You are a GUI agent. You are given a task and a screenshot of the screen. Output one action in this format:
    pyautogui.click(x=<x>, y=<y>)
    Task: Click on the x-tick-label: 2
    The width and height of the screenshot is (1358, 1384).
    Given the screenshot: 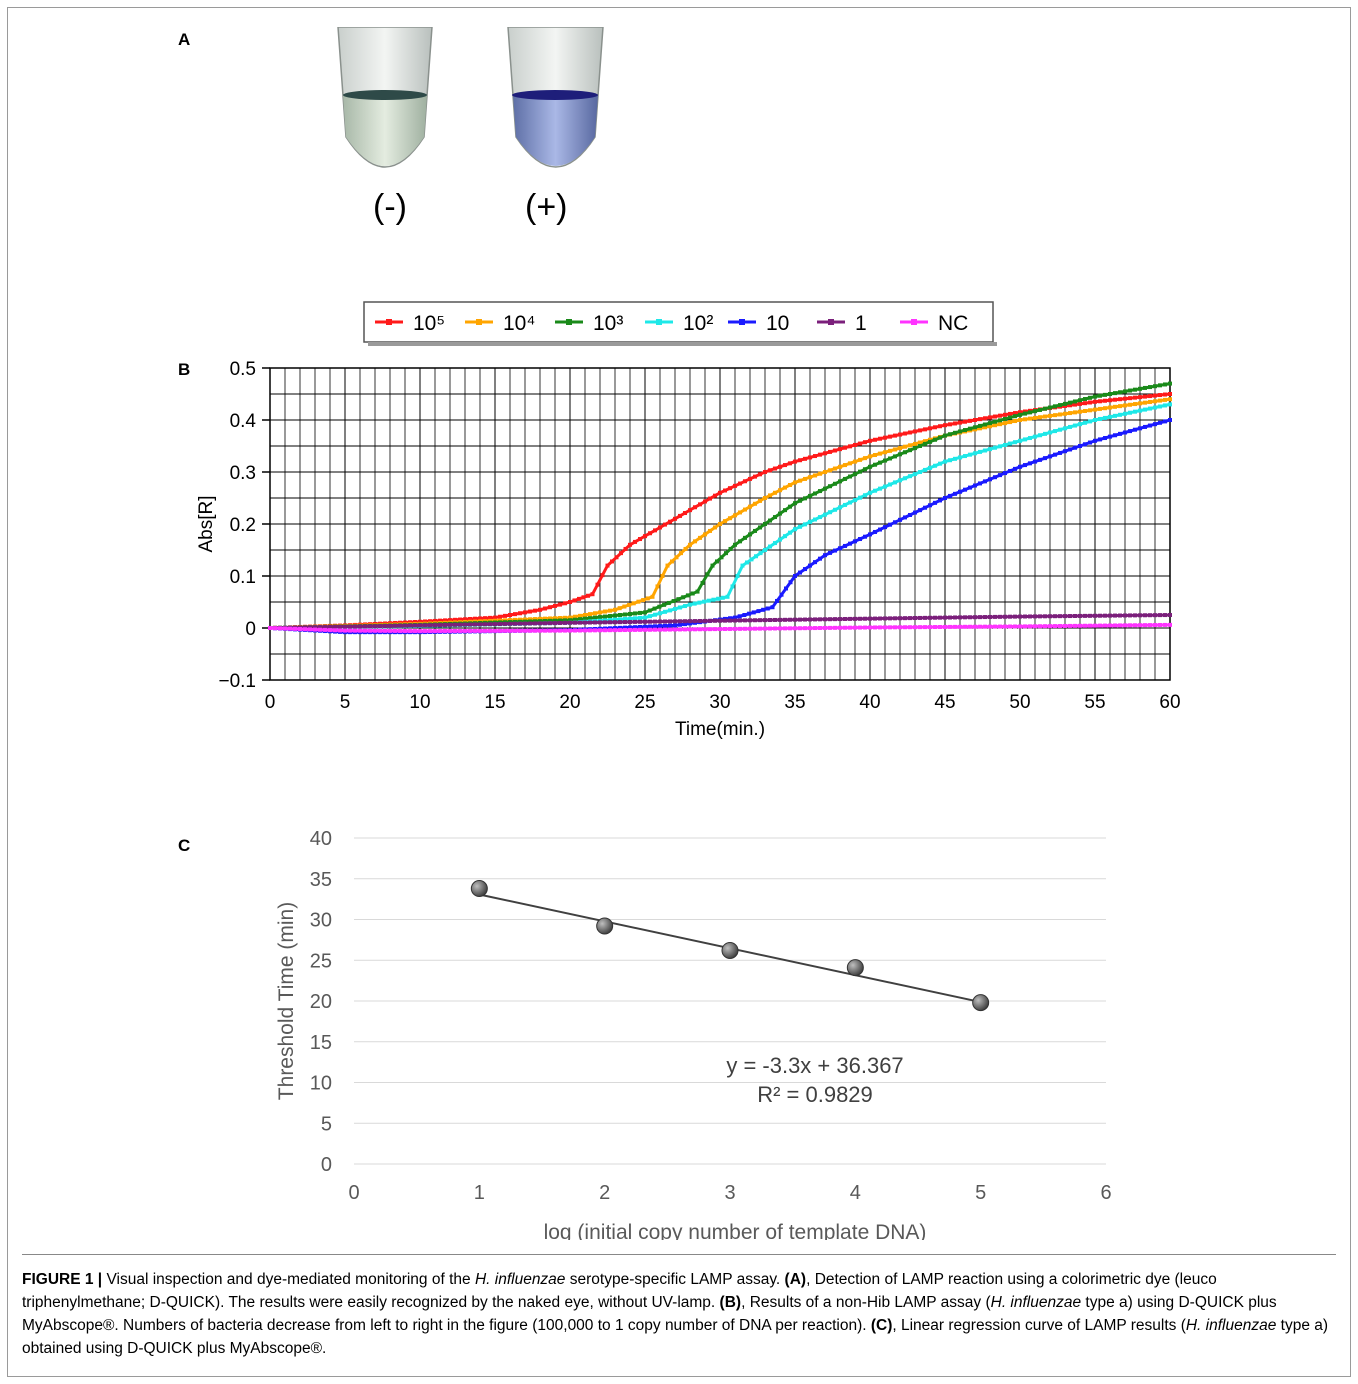 What is the action you would take?
    pyautogui.click(x=604, y=1193)
    